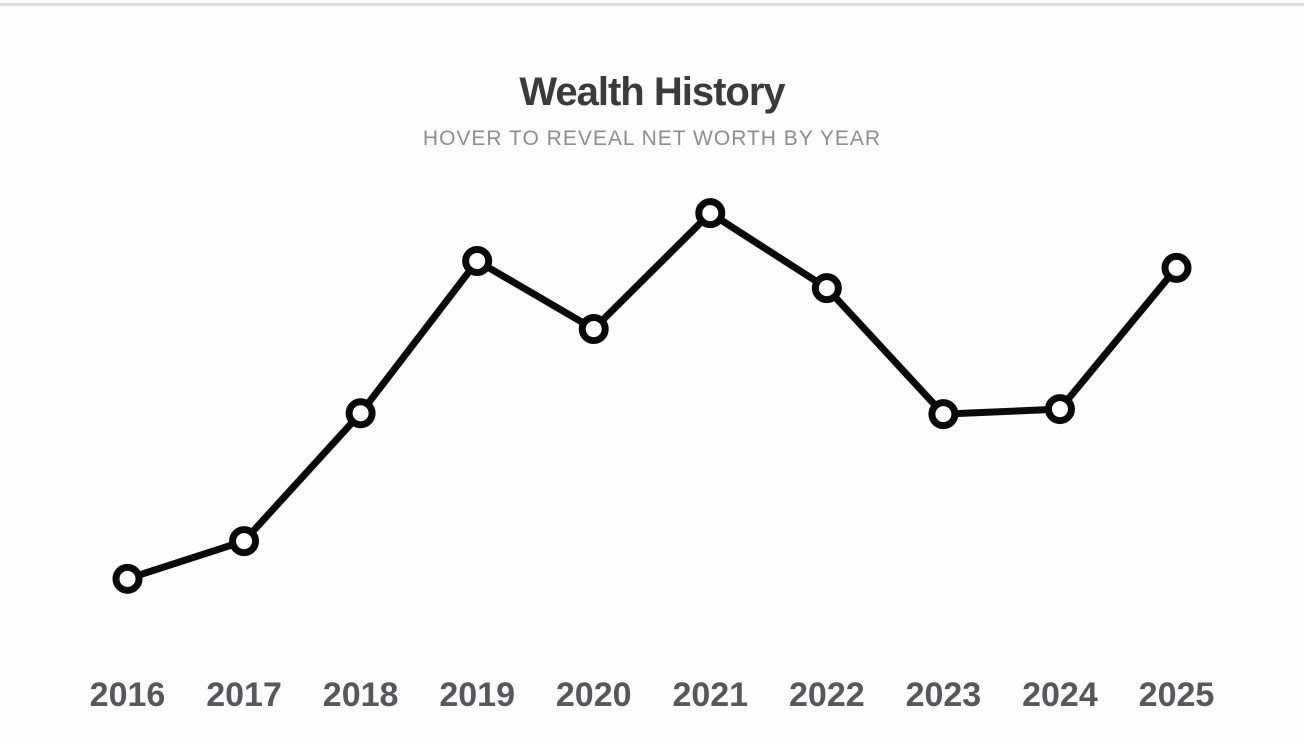 The image size is (1304, 744). Describe the element at coordinates (477, 695) in the screenshot. I see `x-axis-label-2019: 2019` at that location.